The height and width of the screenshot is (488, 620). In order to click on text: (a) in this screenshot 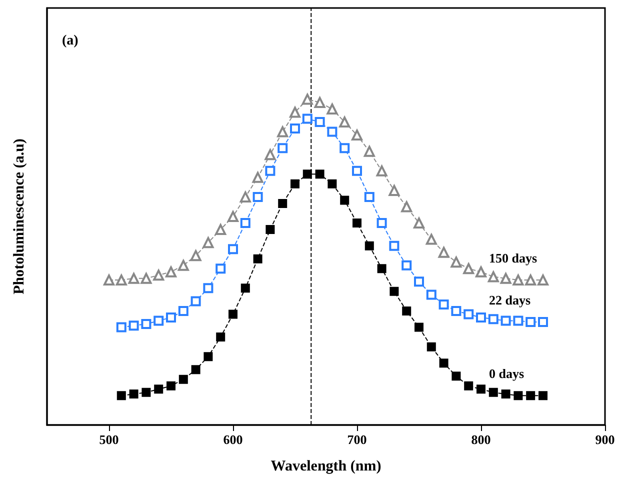, I will do `click(70, 41)`.